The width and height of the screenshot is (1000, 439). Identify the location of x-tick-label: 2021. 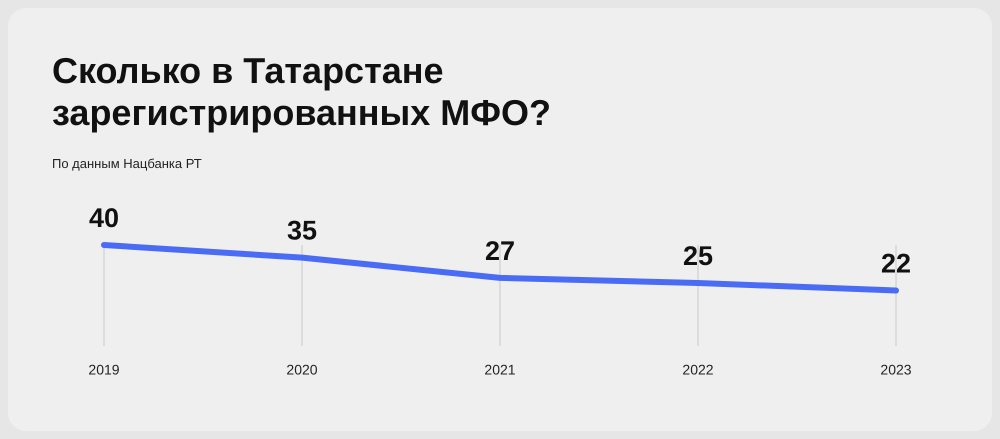
(500, 369).